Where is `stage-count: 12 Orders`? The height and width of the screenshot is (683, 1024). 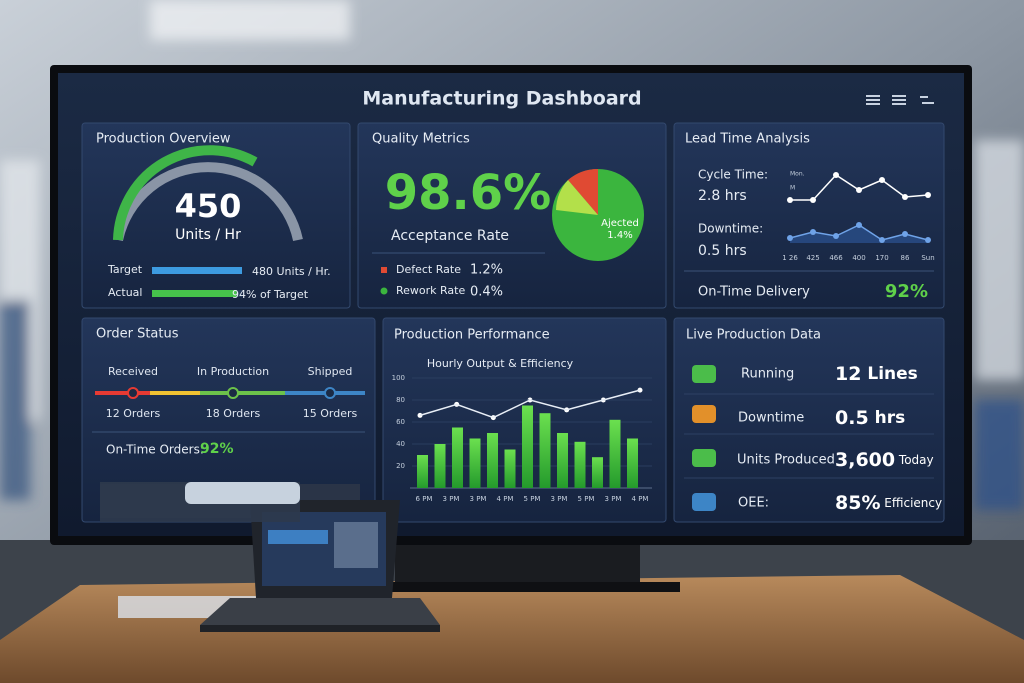 stage-count: 12 Orders is located at coordinates (133, 413).